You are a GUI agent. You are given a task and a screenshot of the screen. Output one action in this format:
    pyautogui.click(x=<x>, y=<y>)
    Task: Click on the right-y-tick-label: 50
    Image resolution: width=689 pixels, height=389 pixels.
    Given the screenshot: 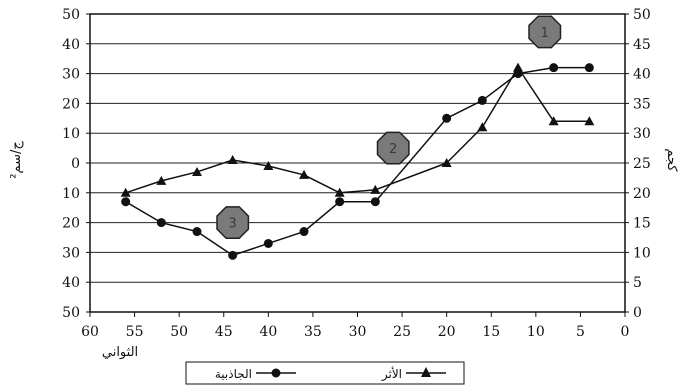 What is the action you would take?
    pyautogui.click(x=642, y=15)
    